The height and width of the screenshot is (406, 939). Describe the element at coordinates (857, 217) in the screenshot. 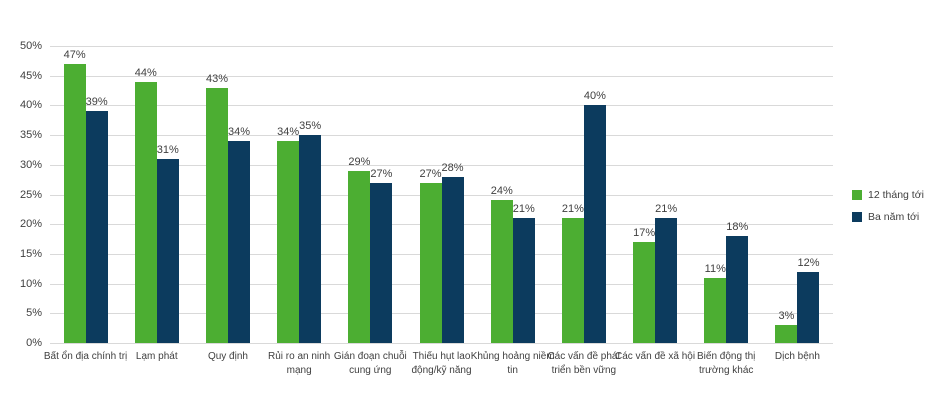

I see `legend-swatch-ba-nam-toi` at that location.